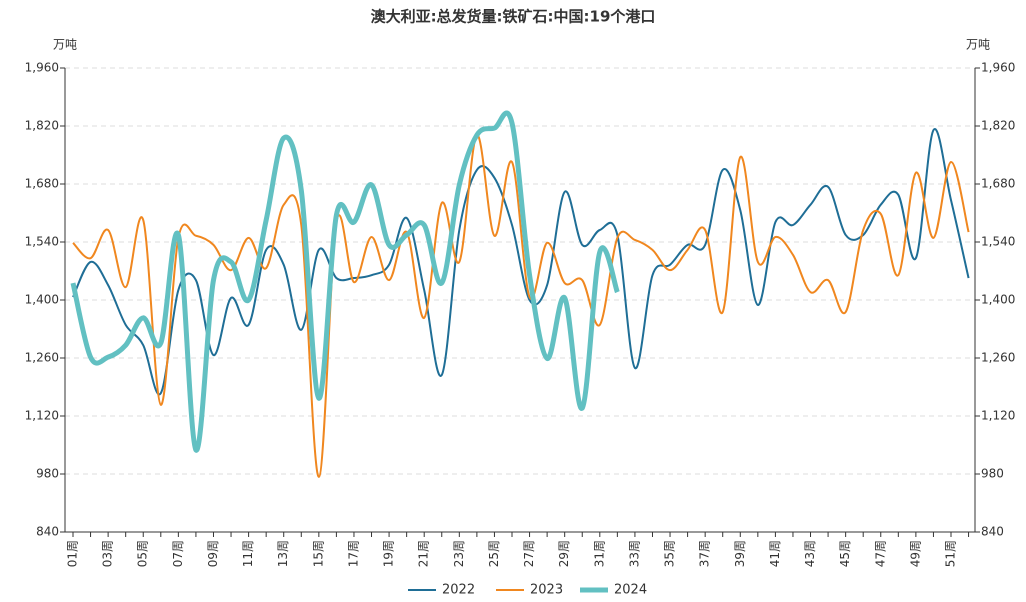 The height and width of the screenshot is (602, 1026). I want to click on y2-tick-label: 1,260, so click(998, 358).